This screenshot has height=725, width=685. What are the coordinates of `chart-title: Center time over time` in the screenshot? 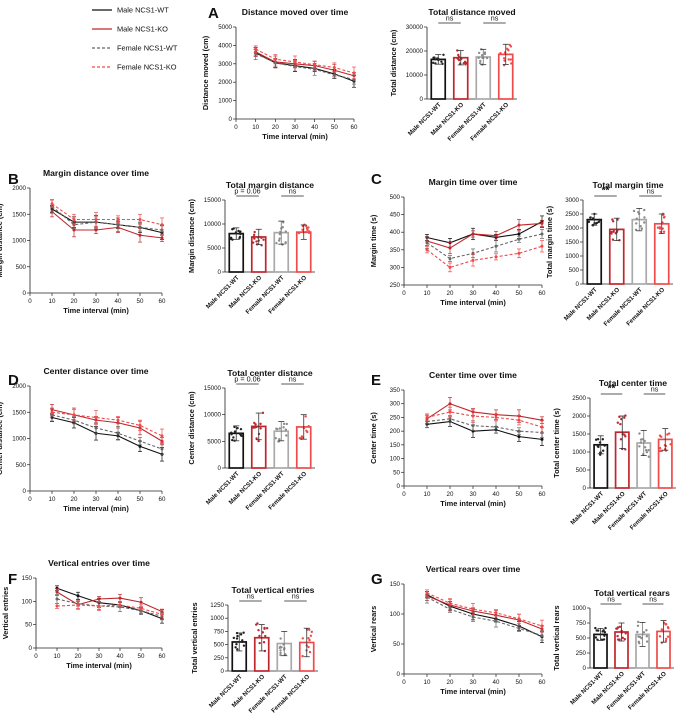 It's located at (473, 375).